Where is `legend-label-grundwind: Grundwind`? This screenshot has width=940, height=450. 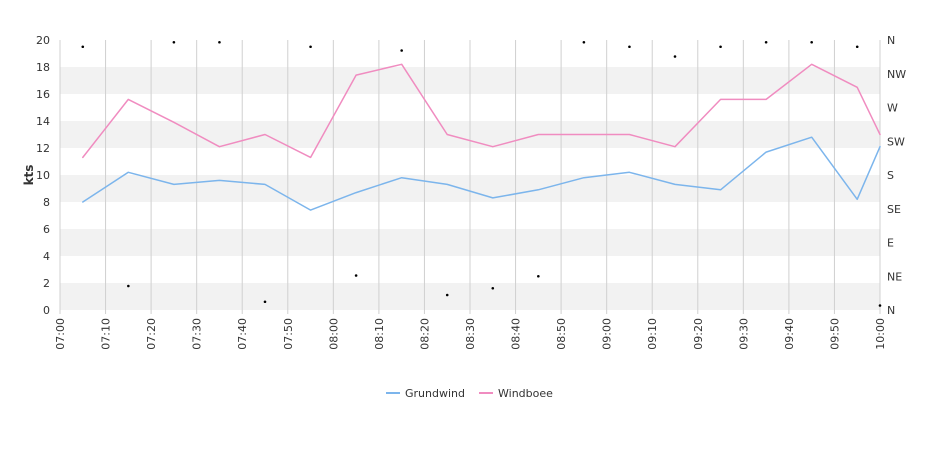 legend-label-grundwind: Grundwind is located at coordinates (435, 393).